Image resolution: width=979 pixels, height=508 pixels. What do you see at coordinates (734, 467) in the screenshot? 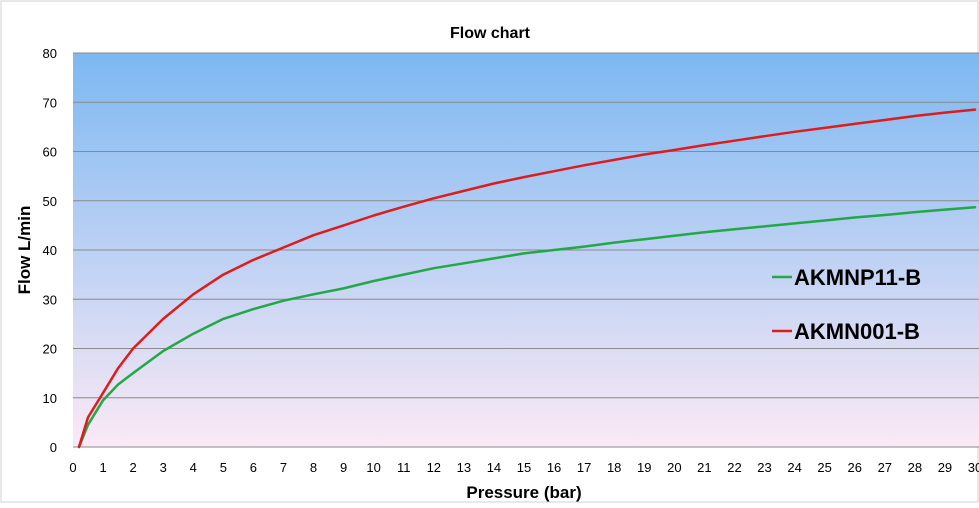
I see `x-tick-label: 22` at bounding box center [734, 467].